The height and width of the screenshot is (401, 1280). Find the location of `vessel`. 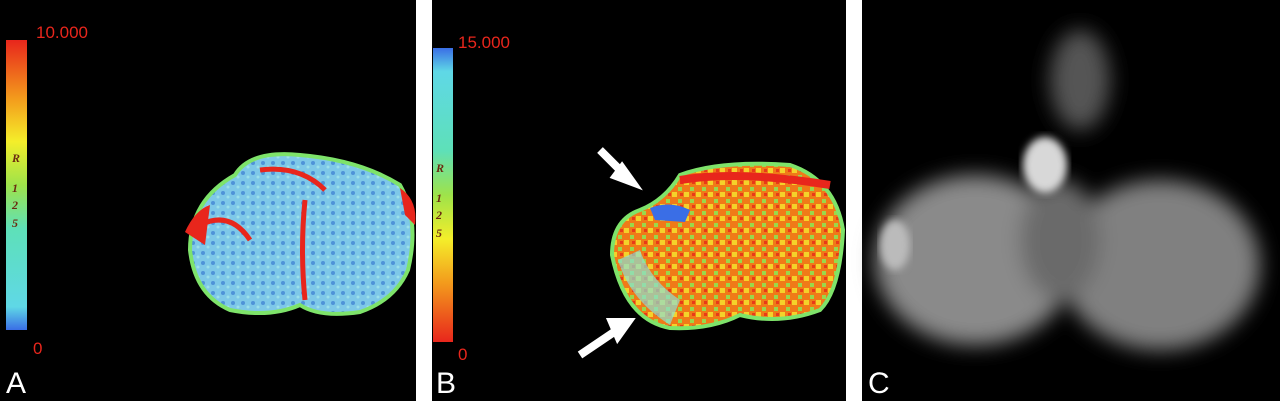

vessel is located at coordinates (755, 180).